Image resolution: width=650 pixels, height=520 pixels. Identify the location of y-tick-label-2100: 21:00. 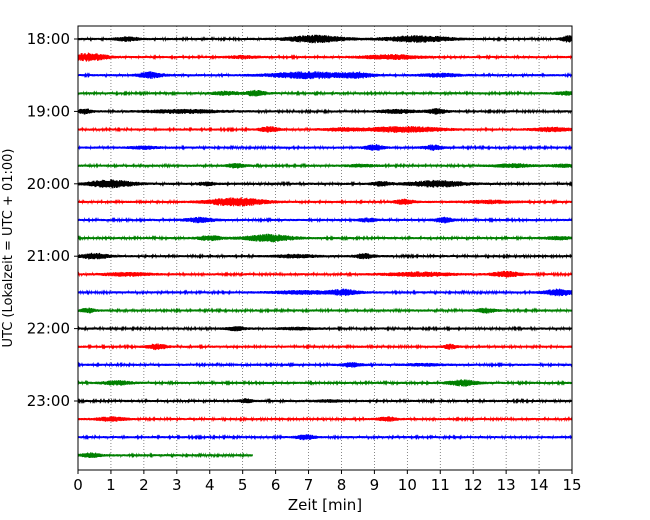
(48, 256).